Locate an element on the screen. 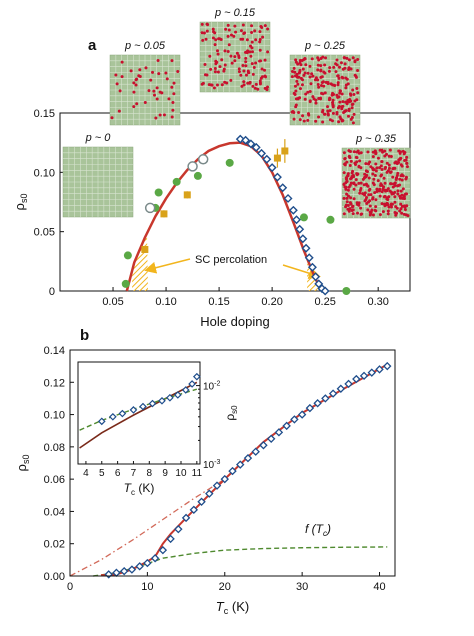 Image resolution: width=474 pixels, height=636 pixels. panel-a-xtick-label: 0.15 is located at coordinates (218, 302).